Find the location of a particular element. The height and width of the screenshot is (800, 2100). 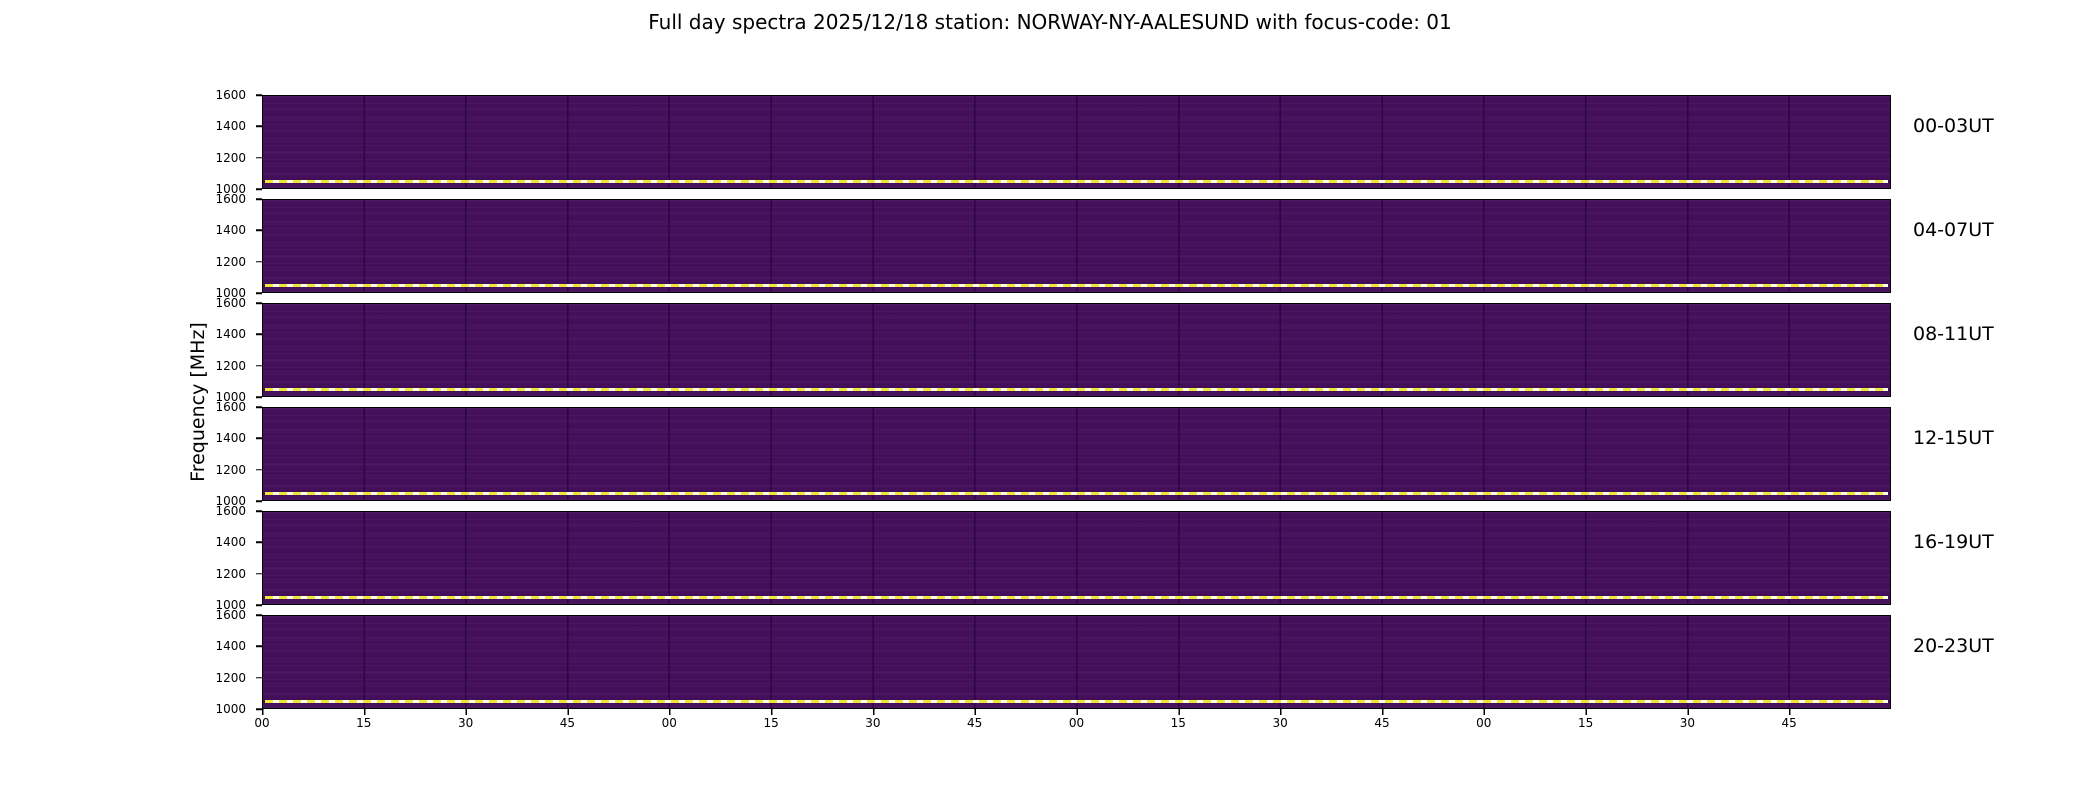

spectrogram-panel: 1600 1400 1200 1000 04-07UT is located at coordinates (1104, 246).